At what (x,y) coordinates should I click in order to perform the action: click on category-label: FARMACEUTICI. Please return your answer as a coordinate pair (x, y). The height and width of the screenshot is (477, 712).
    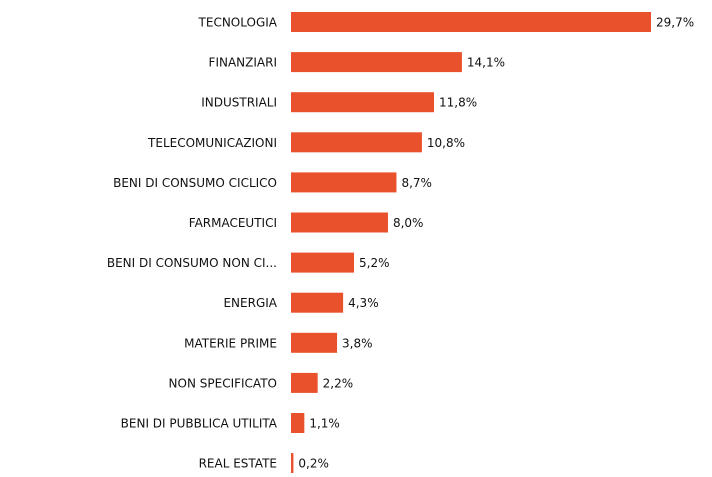
    Looking at the image, I should click on (233, 223).